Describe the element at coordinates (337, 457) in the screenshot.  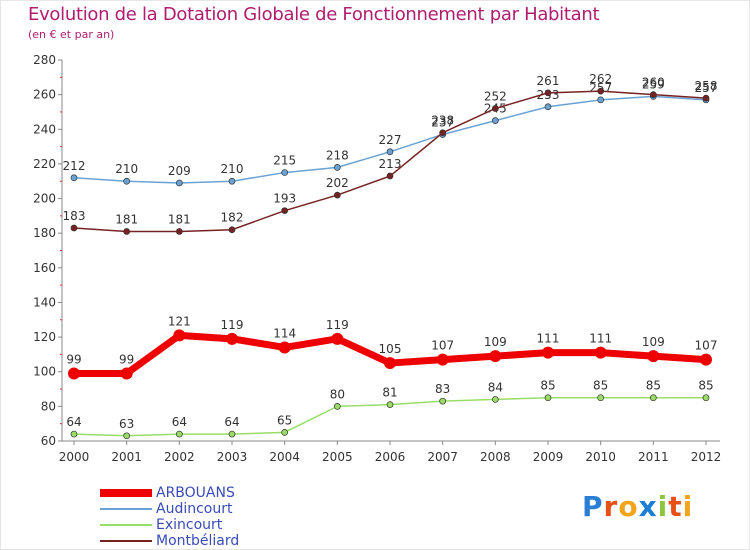
I see `x-tick-label: 2005` at that location.